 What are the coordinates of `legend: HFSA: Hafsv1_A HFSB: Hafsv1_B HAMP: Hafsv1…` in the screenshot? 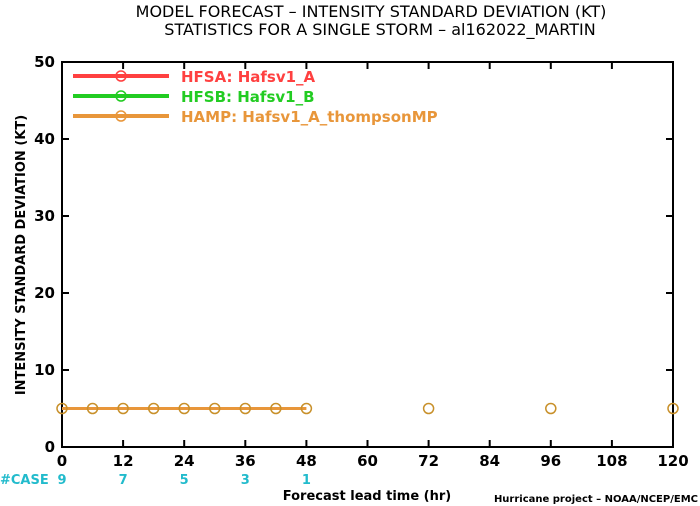 It's located at (255, 97).